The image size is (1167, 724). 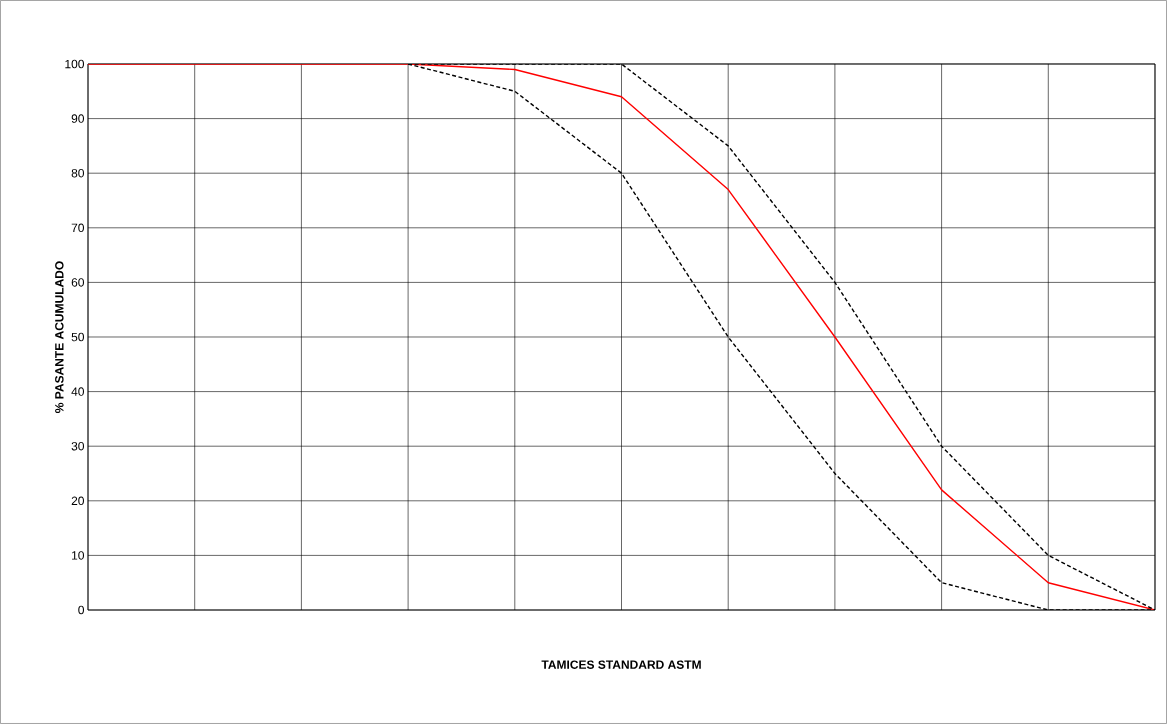 I want to click on y-tick-label: 90, so click(x=78, y=118).